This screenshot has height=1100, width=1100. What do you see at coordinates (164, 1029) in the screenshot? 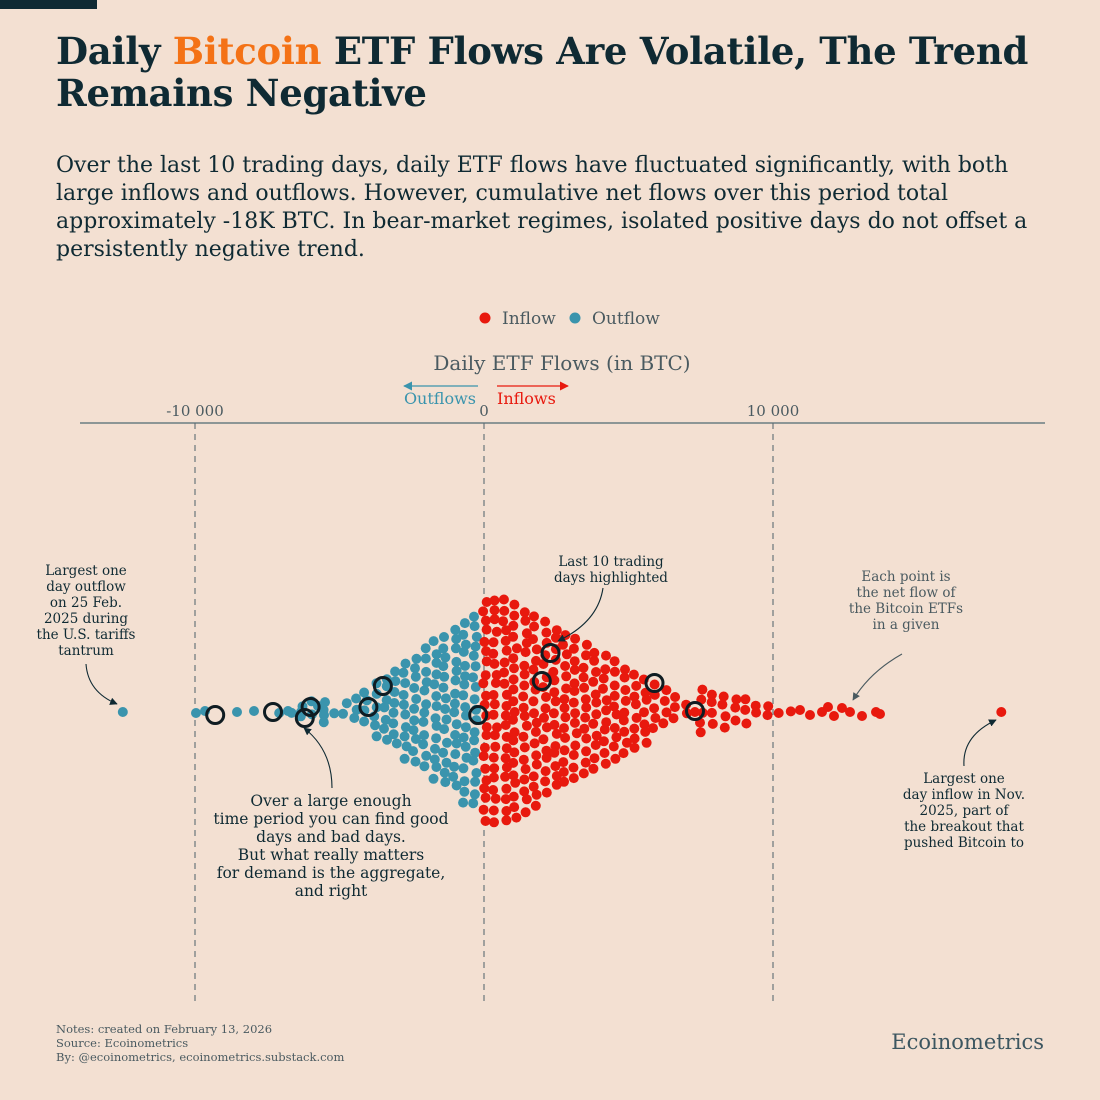
I see `footer-notes-line: Notes: created on February 13, 2026` at bounding box center [164, 1029].